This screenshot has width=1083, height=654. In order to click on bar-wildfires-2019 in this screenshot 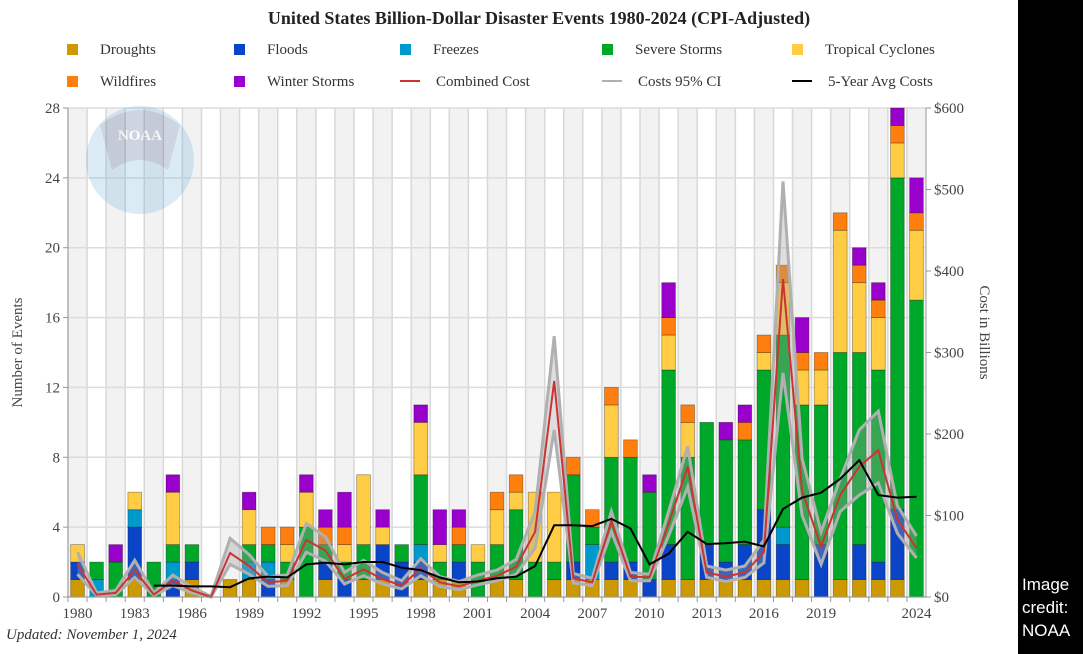, I will do `click(821, 361)`.